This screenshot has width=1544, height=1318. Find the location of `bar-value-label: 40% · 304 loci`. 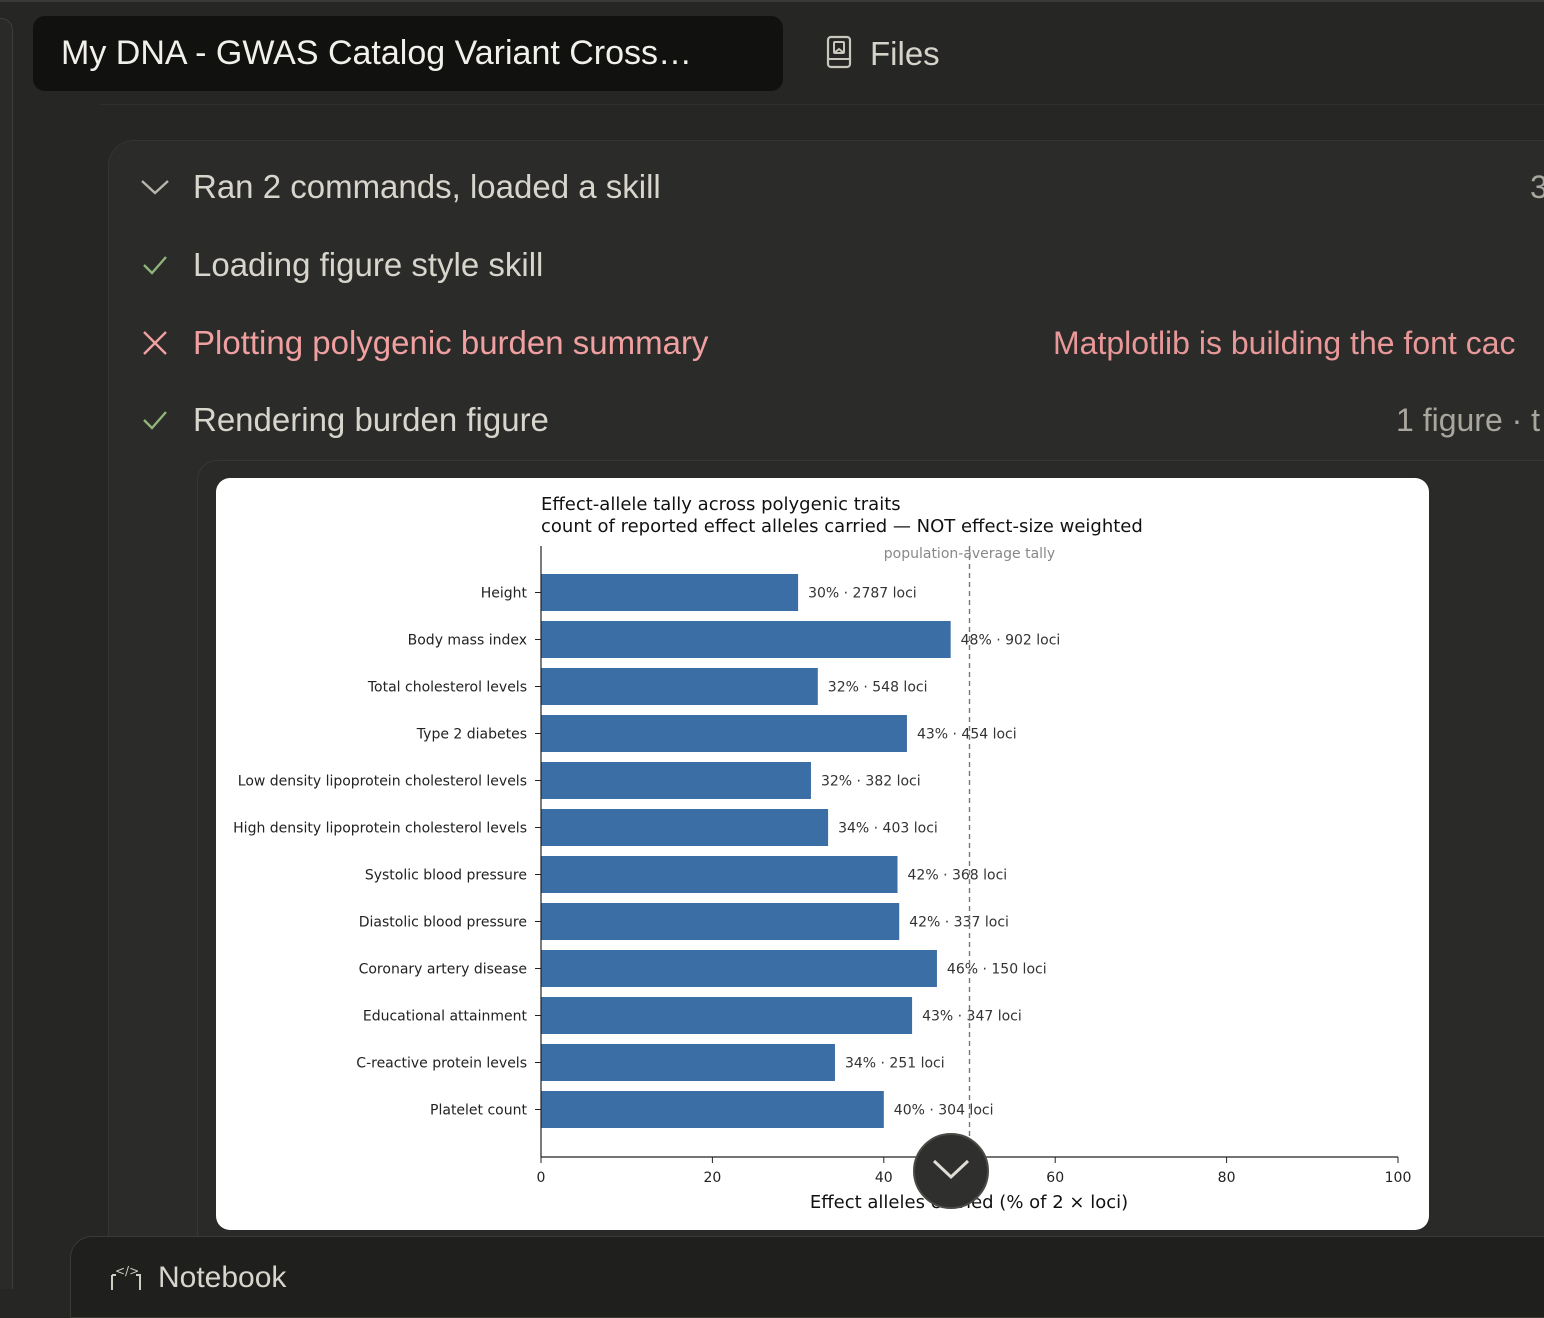

bar-value-label: 40% · 304 loci is located at coordinates (944, 1111).